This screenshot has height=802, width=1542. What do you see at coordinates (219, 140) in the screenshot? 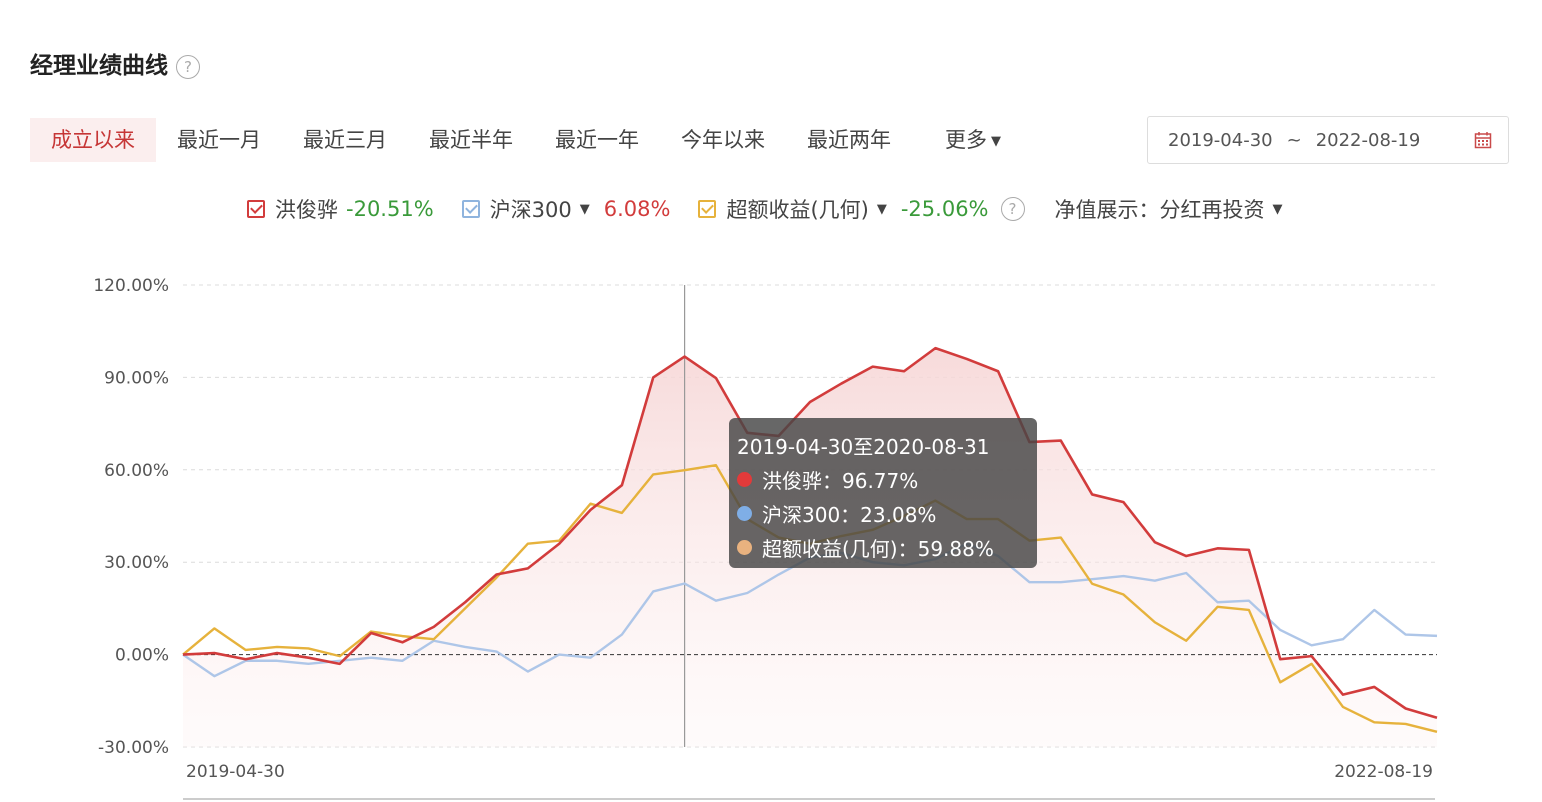
I see `tab-last-month: 最近一月` at bounding box center [219, 140].